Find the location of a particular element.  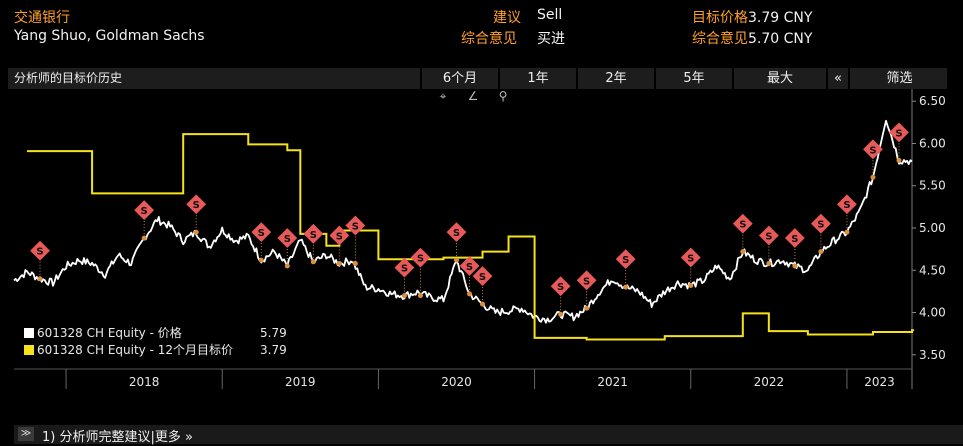

consensus-target-value: 5.70 CNY is located at coordinates (780, 39).